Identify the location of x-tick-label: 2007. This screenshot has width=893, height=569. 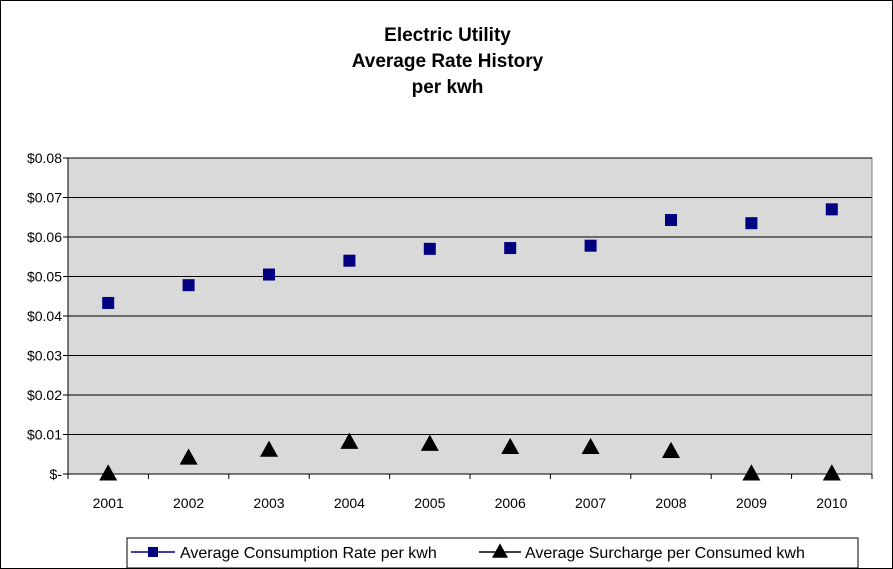
(590, 503).